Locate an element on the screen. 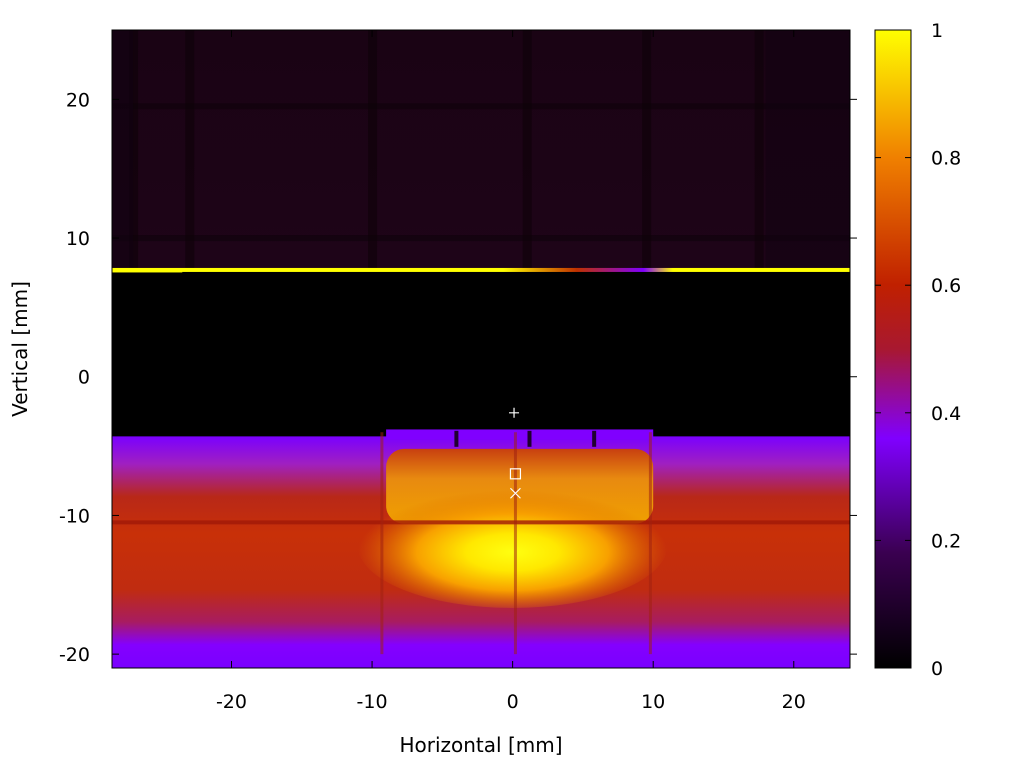 The width and height of the screenshot is (1024, 773). beam-top-bump is located at coordinates (520, 434).